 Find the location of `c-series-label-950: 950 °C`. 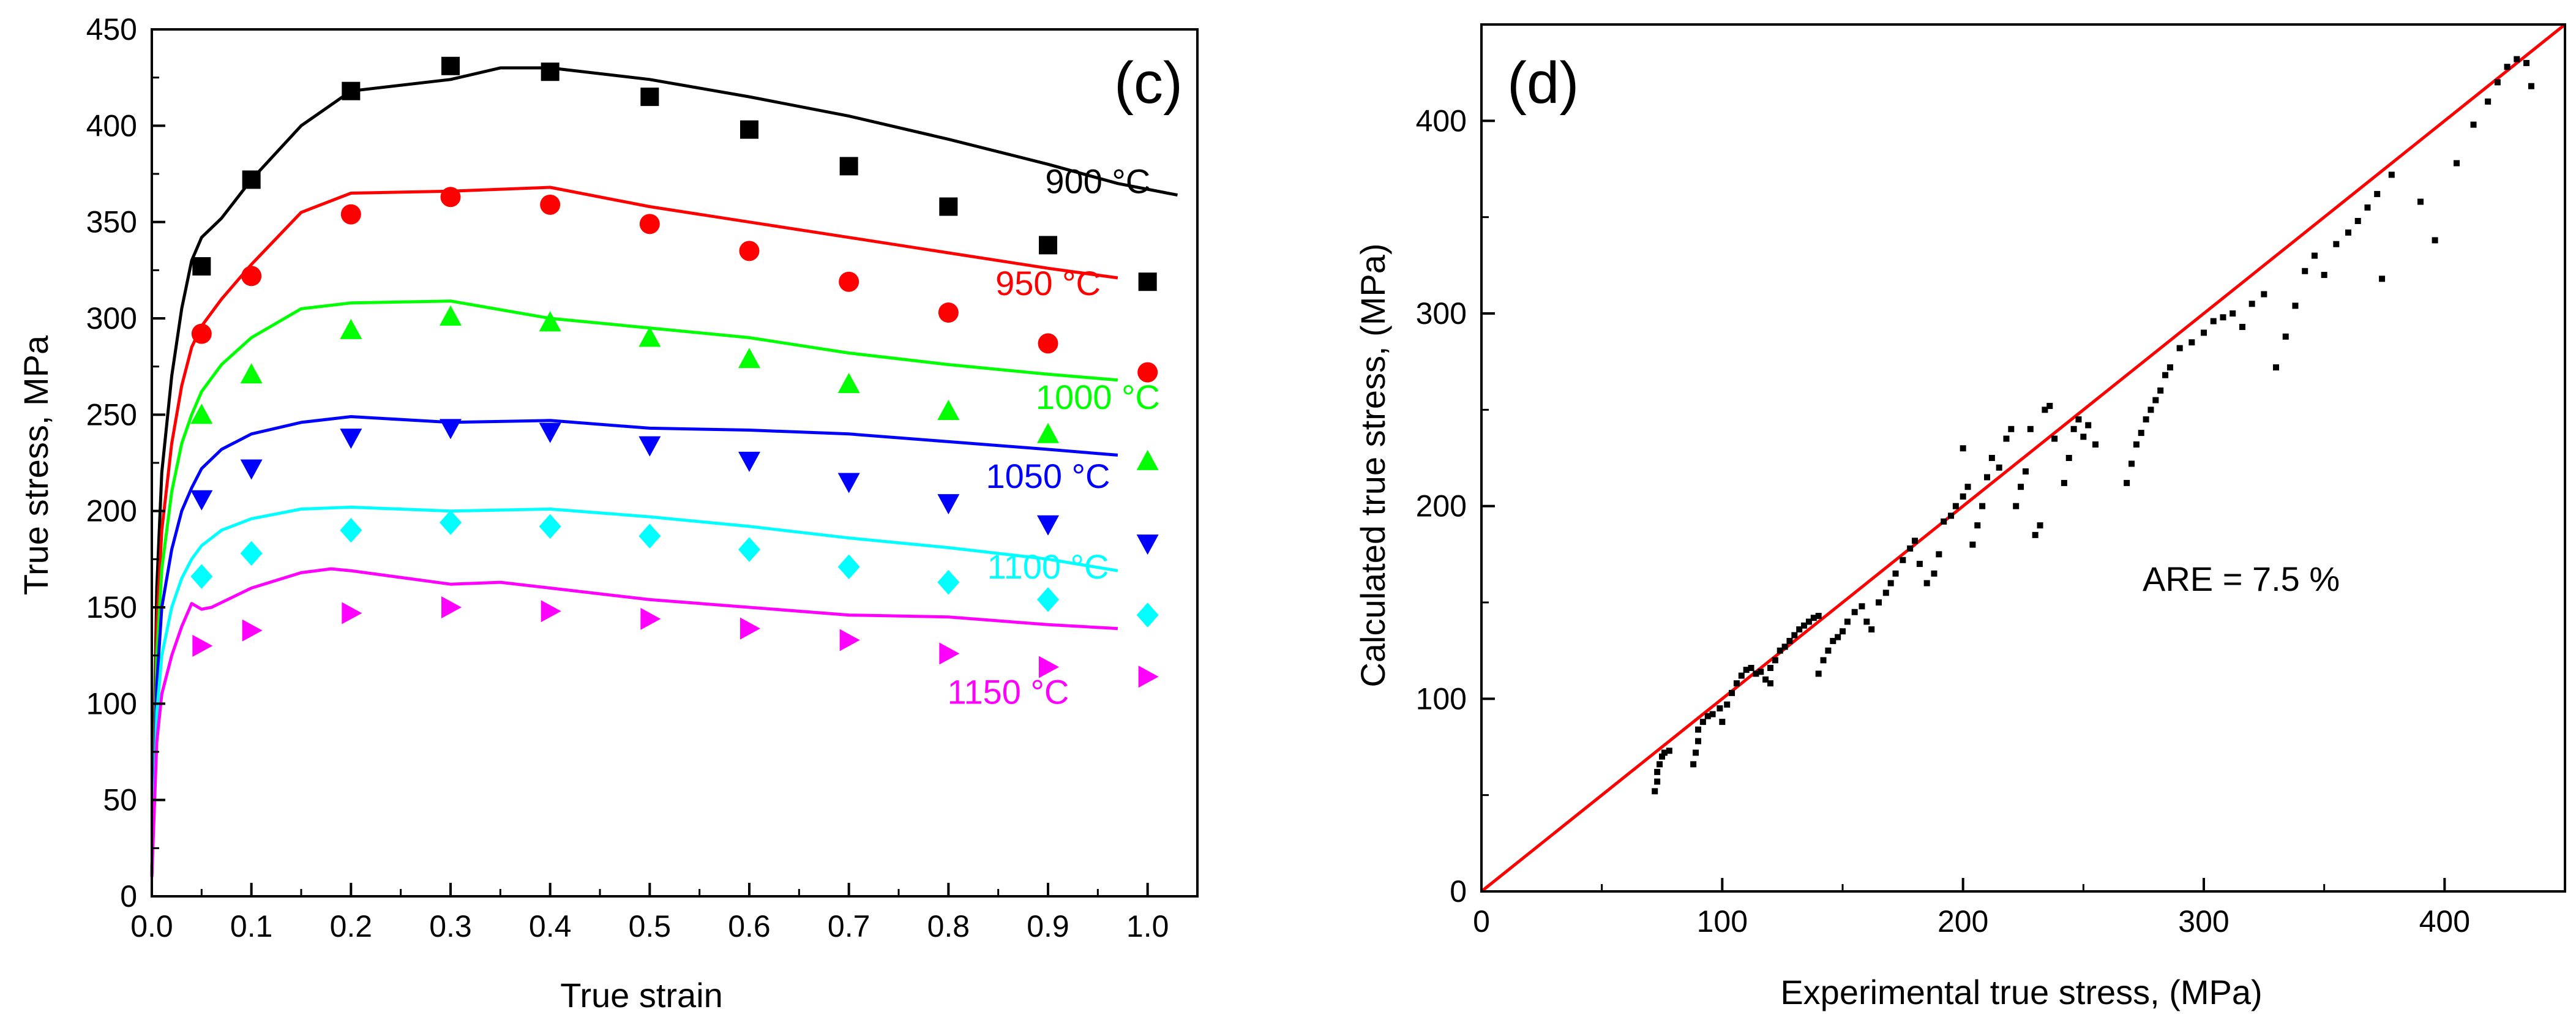

c-series-label-950: 950 °C is located at coordinates (1048, 283).